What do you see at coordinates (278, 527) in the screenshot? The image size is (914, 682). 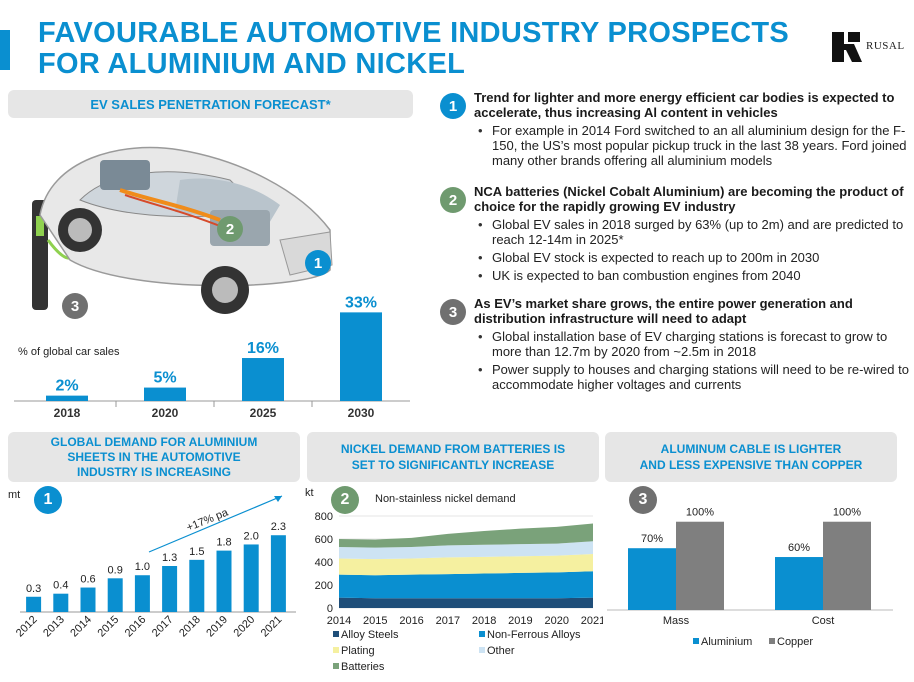 I see `al-bar-label: 2.3` at bounding box center [278, 527].